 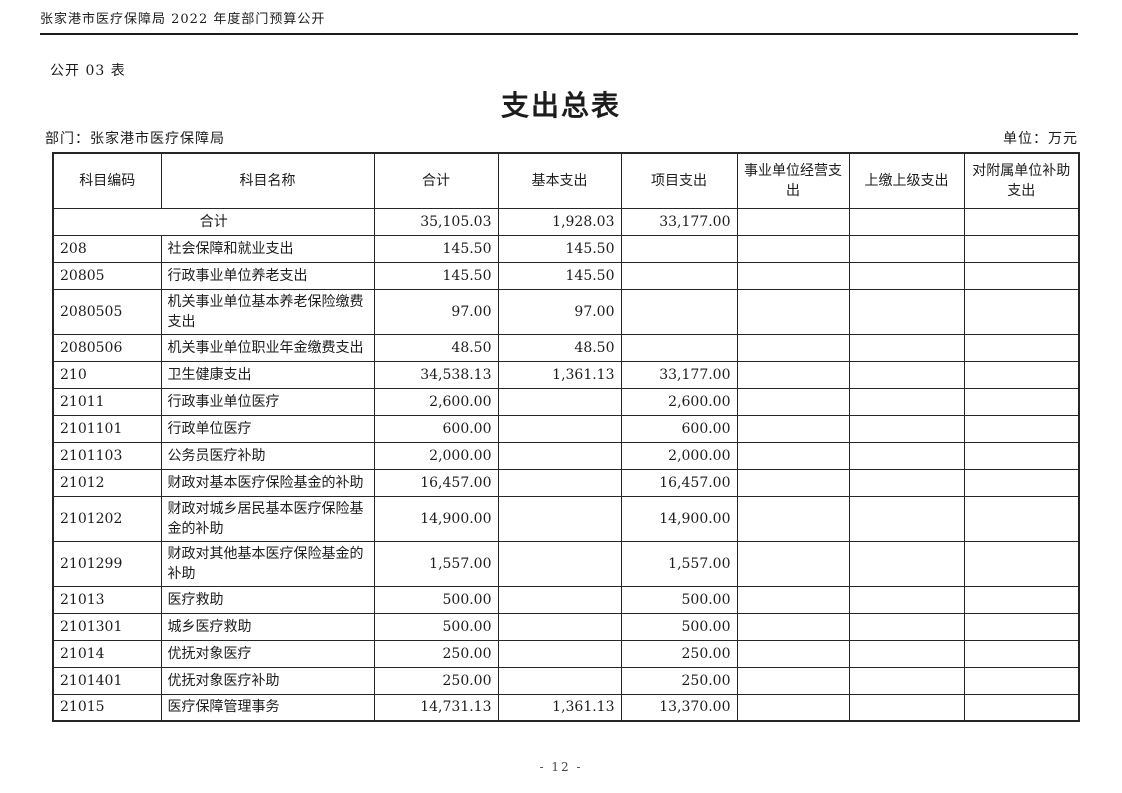 What do you see at coordinates (566, 707) in the screenshot?
I see `table-row: 21015 医疗保障管理事务 14,731.13 1,361.13 13,370.00` at bounding box center [566, 707].